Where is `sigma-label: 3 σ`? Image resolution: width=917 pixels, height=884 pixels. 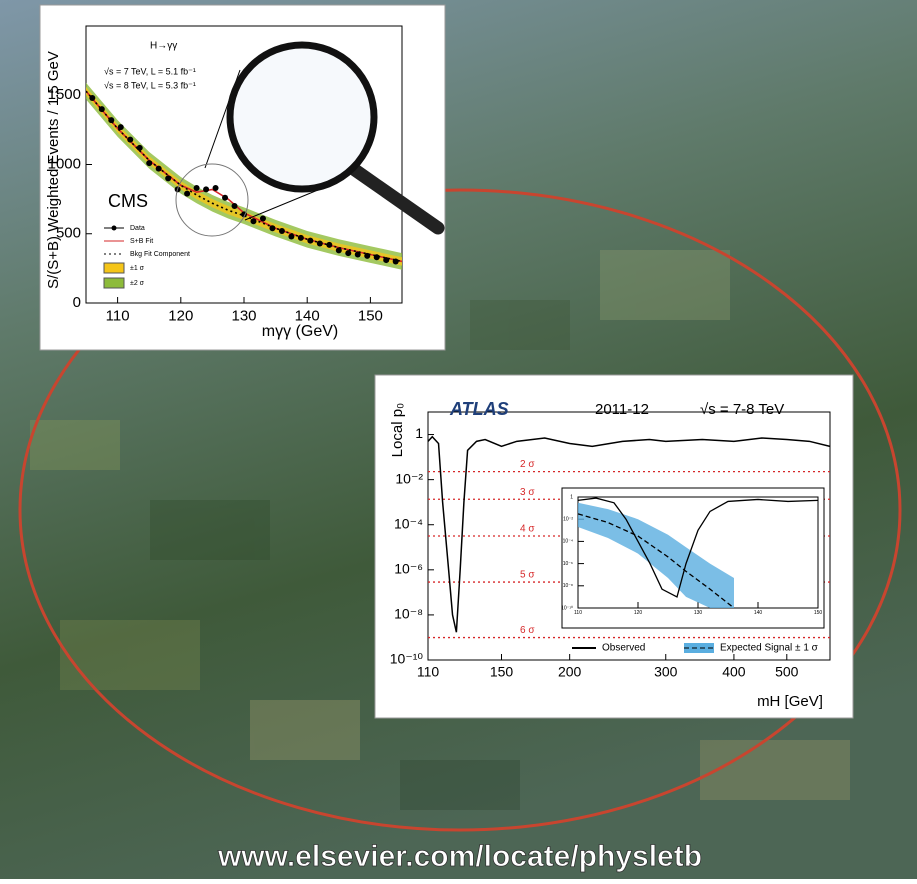
sigma-label: 3 σ is located at coordinates (527, 492).